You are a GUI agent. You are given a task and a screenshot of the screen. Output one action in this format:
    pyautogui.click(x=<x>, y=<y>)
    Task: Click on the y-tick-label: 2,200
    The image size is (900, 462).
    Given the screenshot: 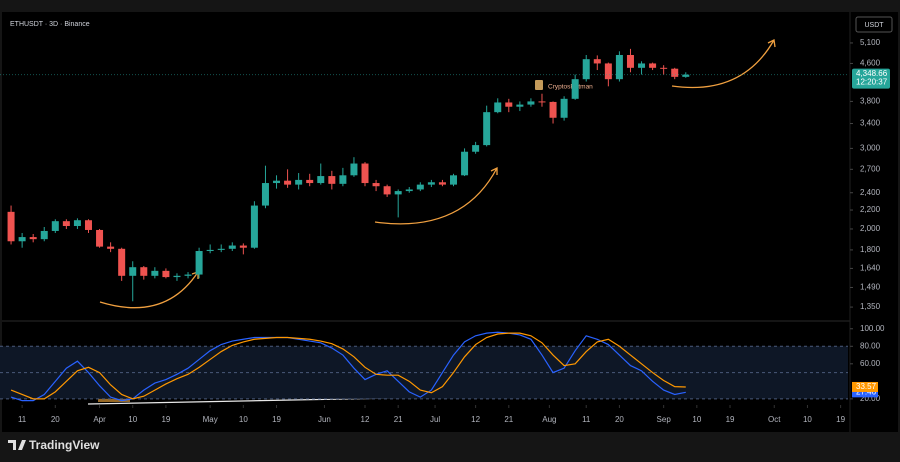 What is the action you would take?
    pyautogui.click(x=870, y=209)
    